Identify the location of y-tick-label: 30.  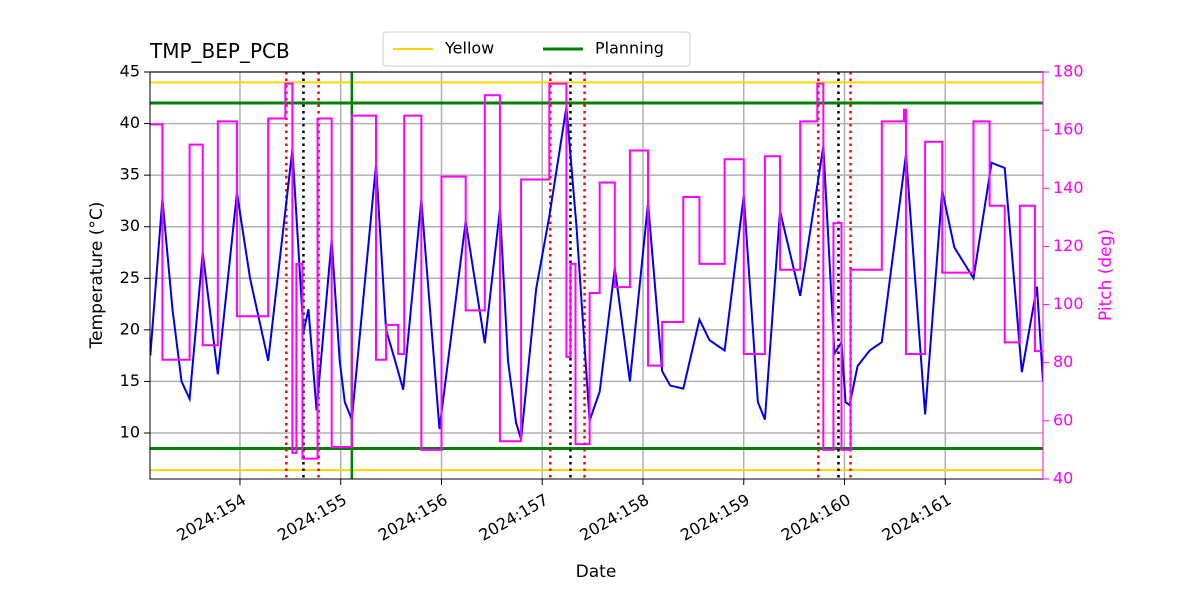
(130, 225).